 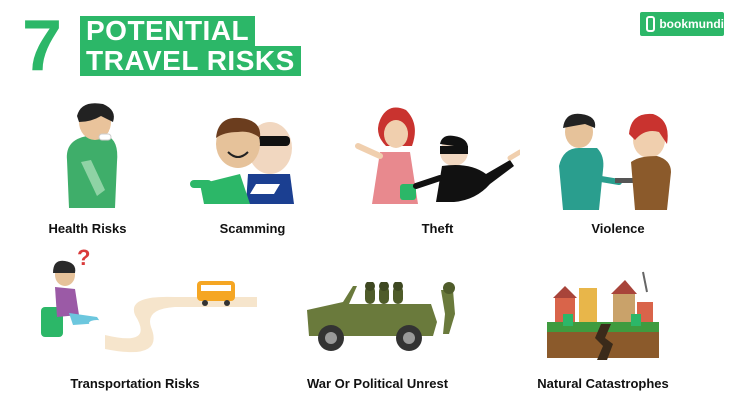 I want to click on earthquake-icon, so click(x=603, y=315).